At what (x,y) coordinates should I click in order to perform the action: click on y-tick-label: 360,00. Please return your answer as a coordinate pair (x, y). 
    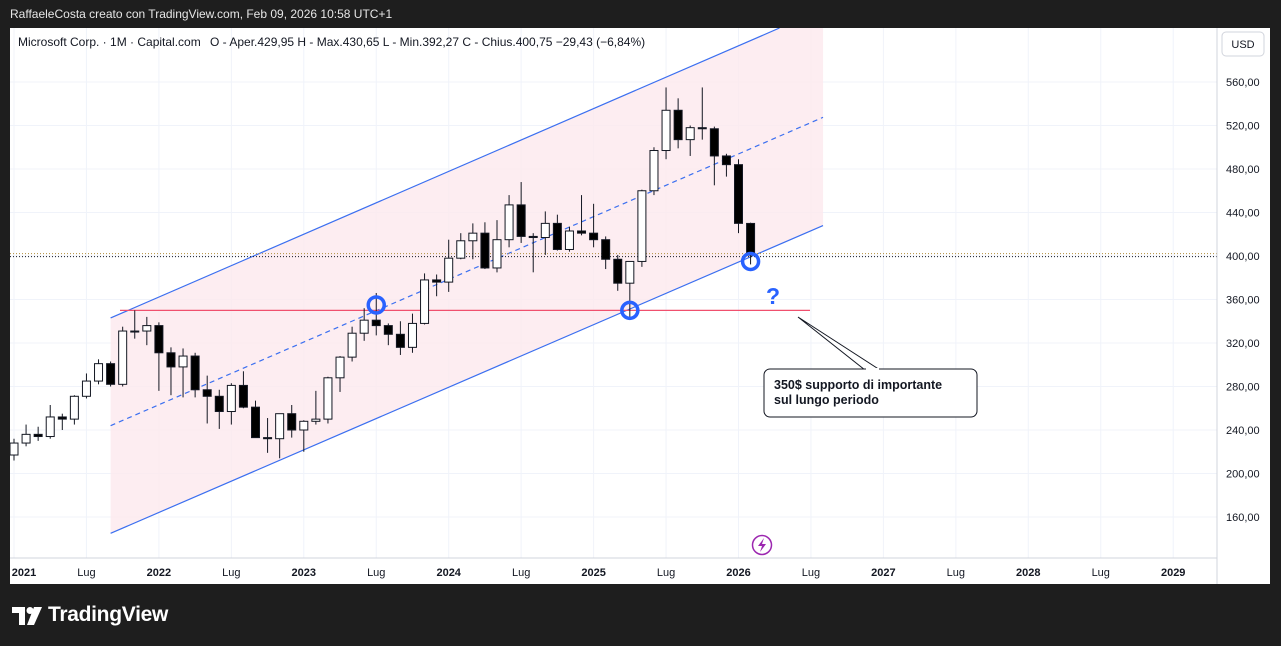
    Looking at the image, I should click on (1243, 301).